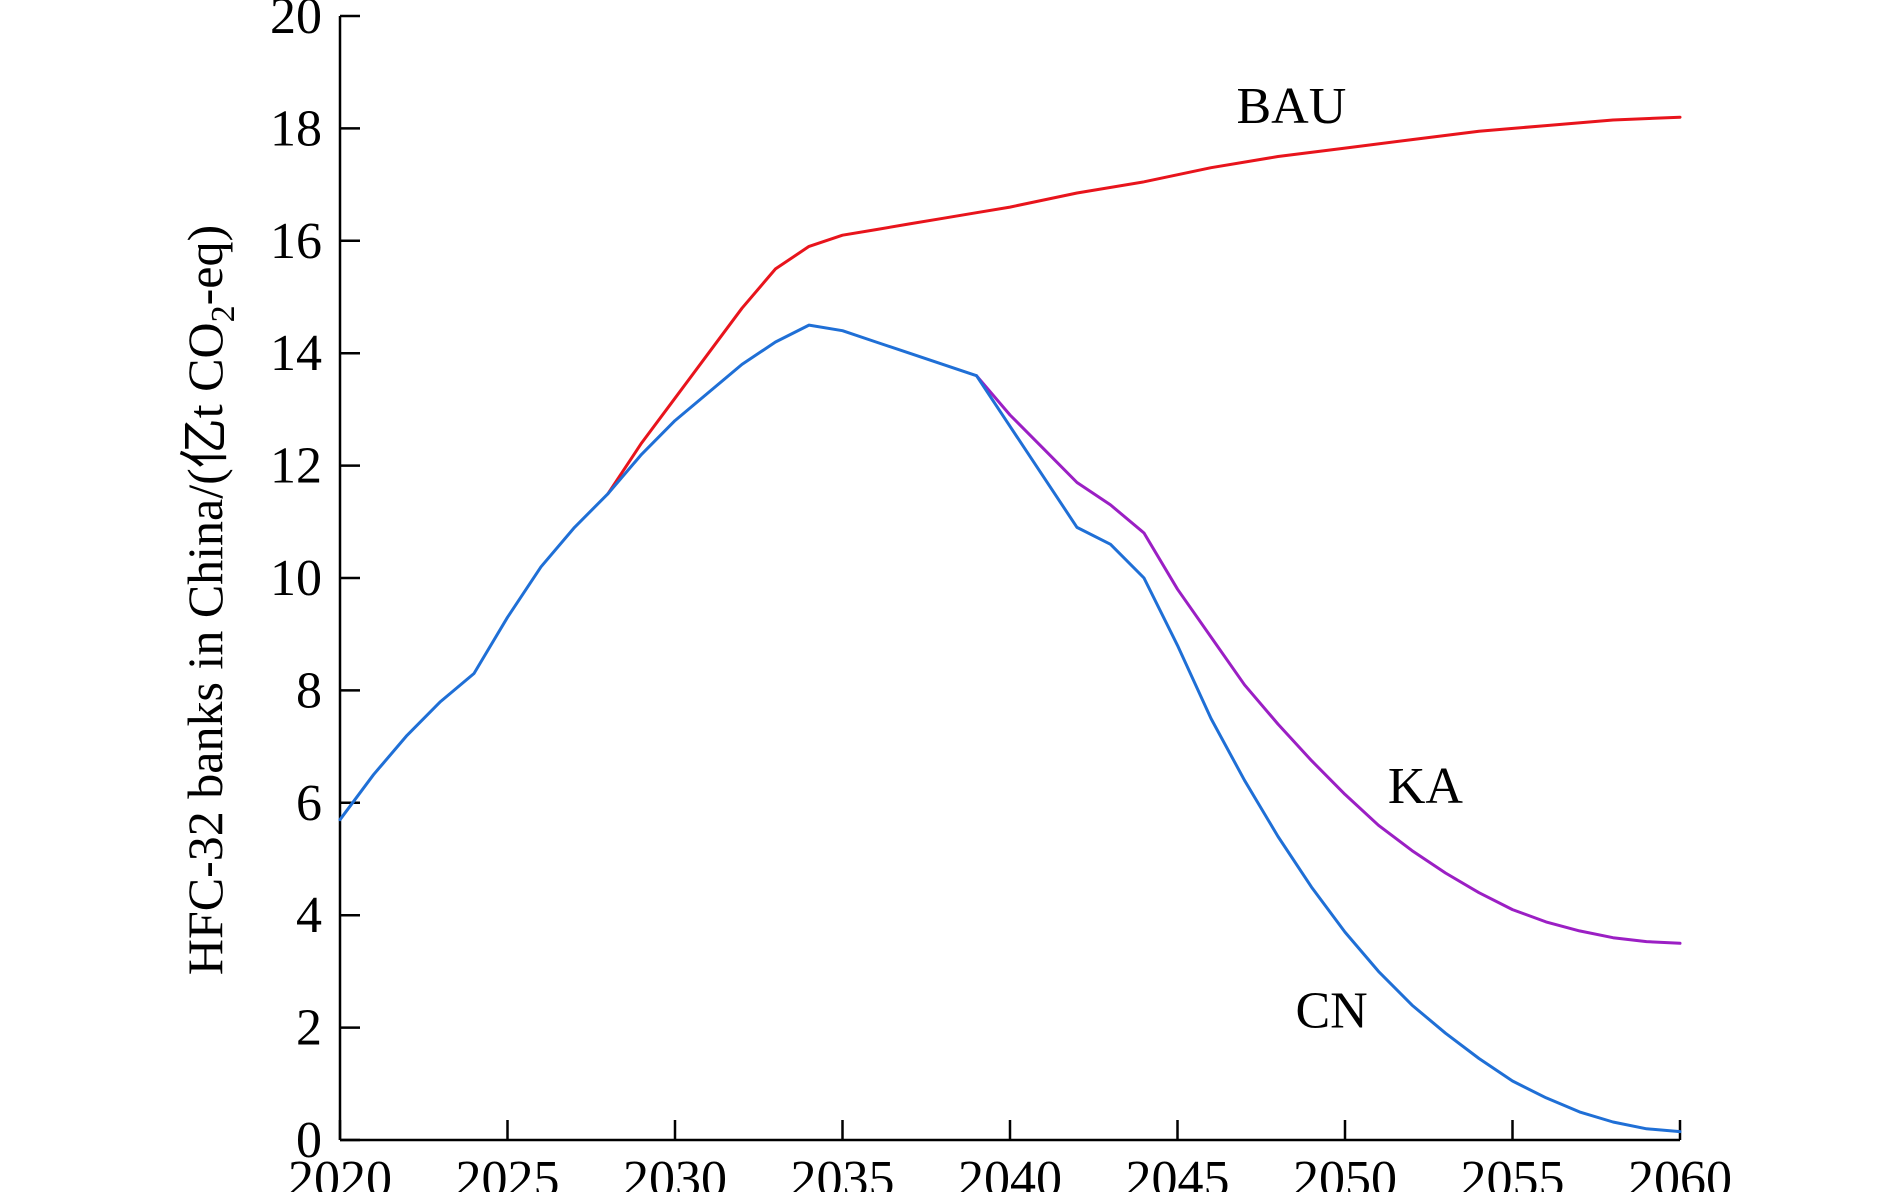  I want to click on y-tick-label: 16, so click(296, 241).